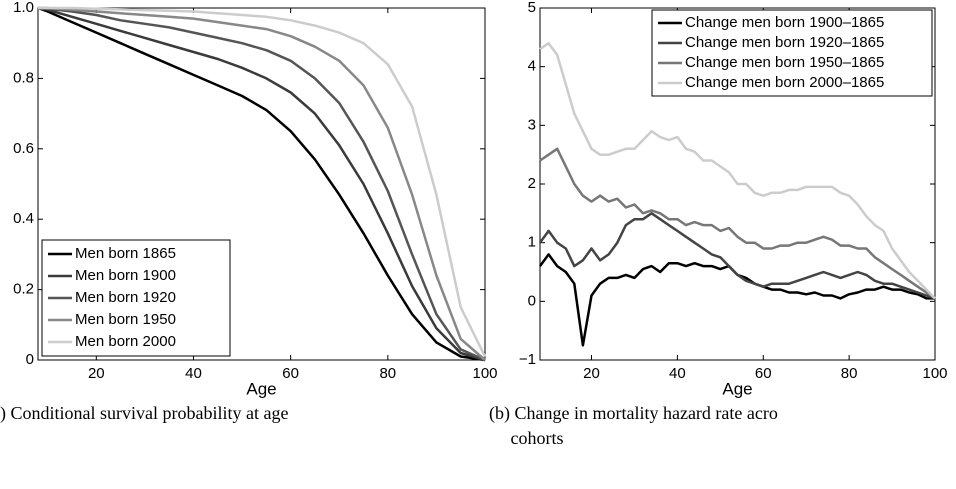 This screenshot has height=489, width=956. Describe the element at coordinates (532, 183) in the screenshot. I see `y-tick-label: 2` at that location.